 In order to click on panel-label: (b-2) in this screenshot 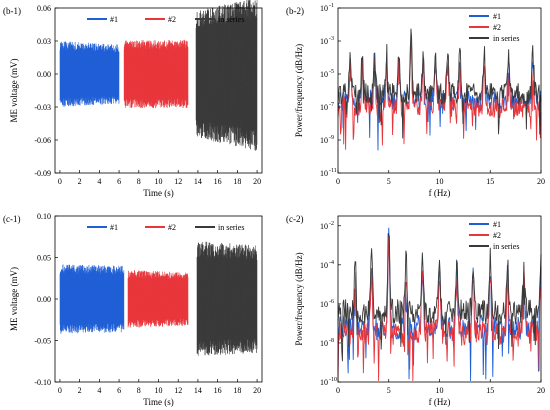, I will do `click(295, 11)`.